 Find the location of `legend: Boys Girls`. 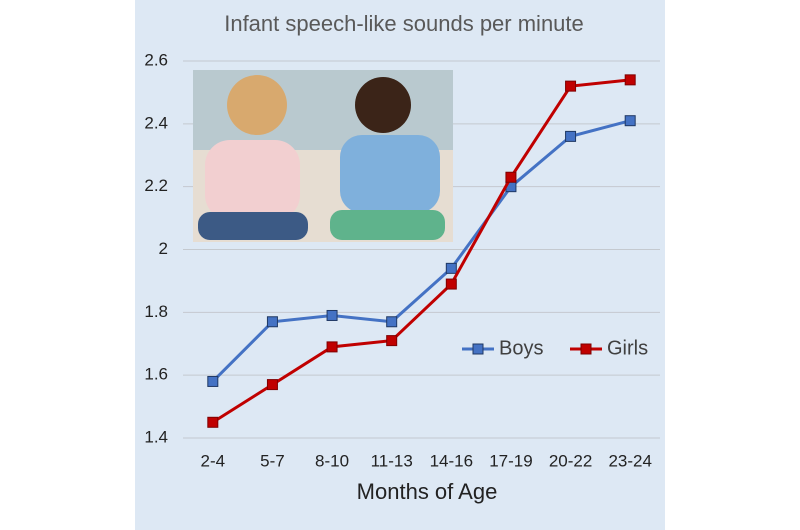

legend: Boys Girls is located at coordinates (555, 348).